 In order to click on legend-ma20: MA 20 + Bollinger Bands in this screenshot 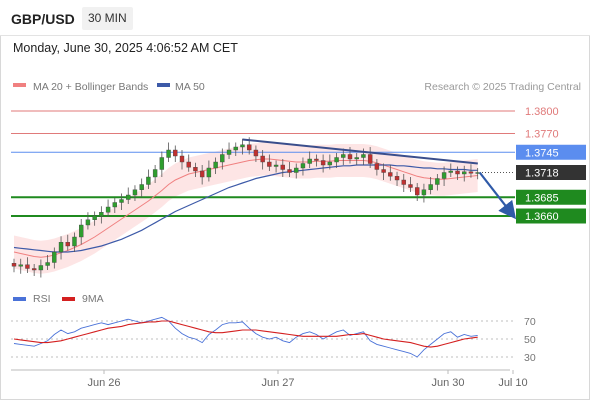, I will do `click(80, 87)`.